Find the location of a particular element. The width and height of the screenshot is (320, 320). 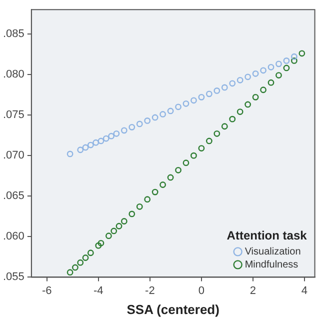

legend-label: Mindfulness is located at coordinates (271, 264).